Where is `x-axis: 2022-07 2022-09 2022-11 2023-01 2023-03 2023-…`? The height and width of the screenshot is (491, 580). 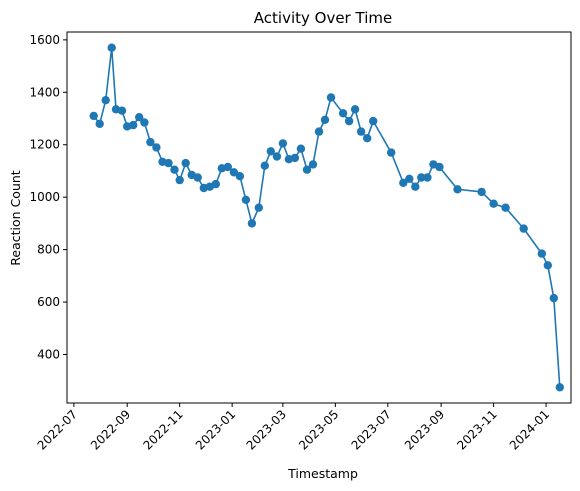
x-axis: 2022-07 2022-09 2022-11 2023-01 2023-03 2023-… is located at coordinates (293, 428).